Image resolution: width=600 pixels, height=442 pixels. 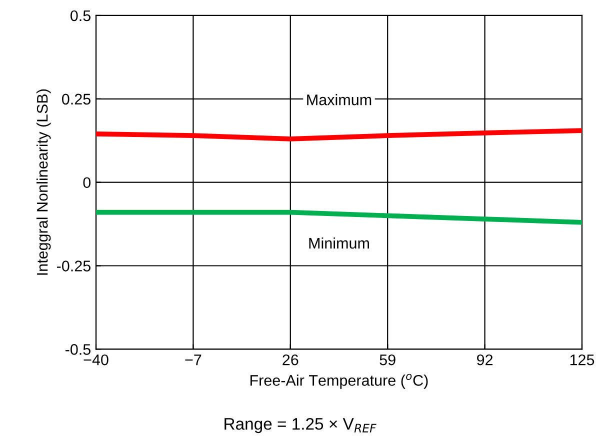 What do you see at coordinates (339, 243) in the screenshot?
I see `series-label: Minimum` at bounding box center [339, 243].